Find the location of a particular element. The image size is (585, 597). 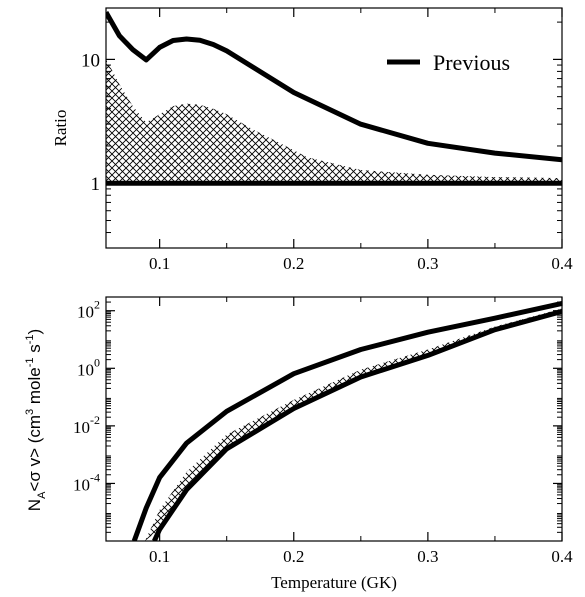

rate-x-tick-label: 0.1 is located at coordinates (159, 556).